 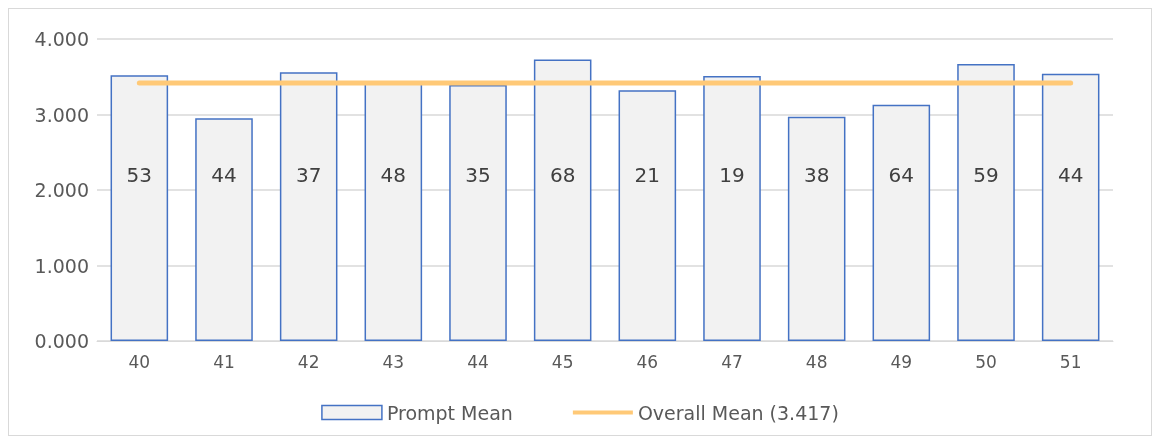 What do you see at coordinates (1070, 361) in the screenshot?
I see `x-tick-label: 51` at bounding box center [1070, 361].